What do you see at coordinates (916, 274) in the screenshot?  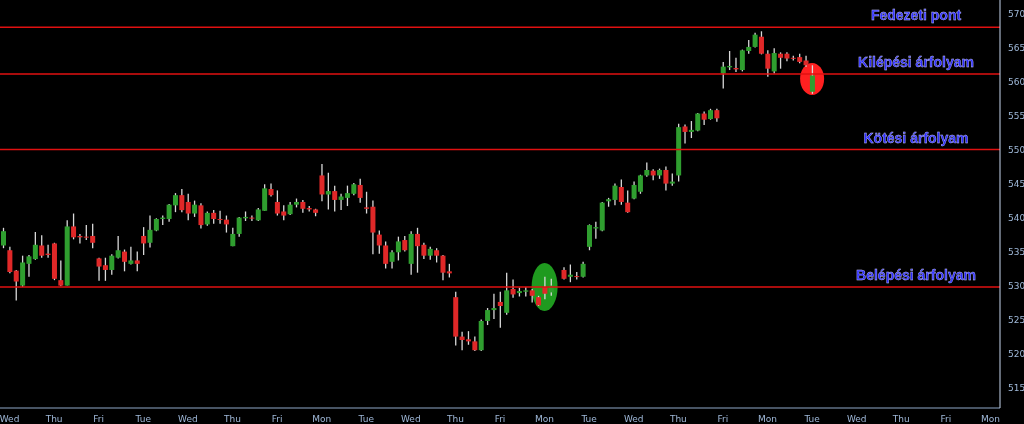 I see `ref-line-label: Belépési árfolyam` at bounding box center [916, 274].